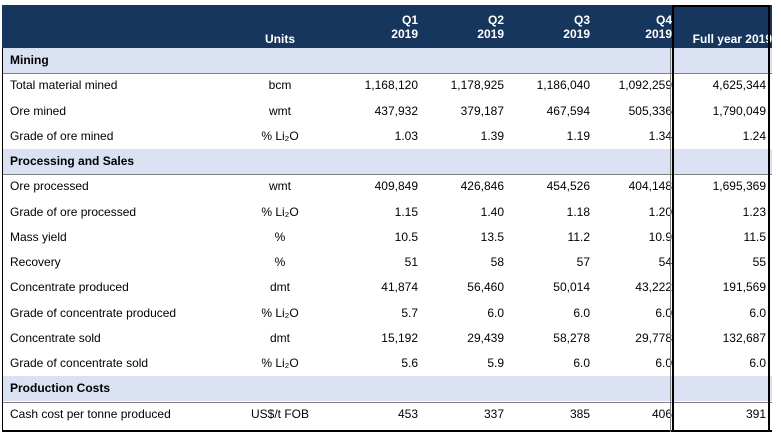 The width and height of the screenshot is (781, 441). Describe the element at coordinates (406, 135) in the screenshot. I see `cell-q1: 1.03` at that location.